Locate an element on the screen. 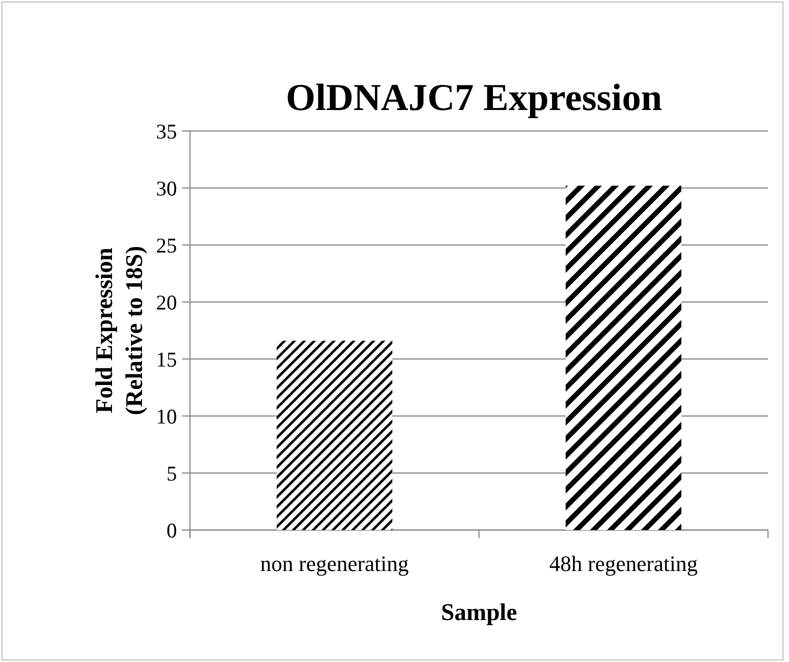 This screenshot has height=662, width=789. x-axis-title: Sample is located at coordinates (479, 613).